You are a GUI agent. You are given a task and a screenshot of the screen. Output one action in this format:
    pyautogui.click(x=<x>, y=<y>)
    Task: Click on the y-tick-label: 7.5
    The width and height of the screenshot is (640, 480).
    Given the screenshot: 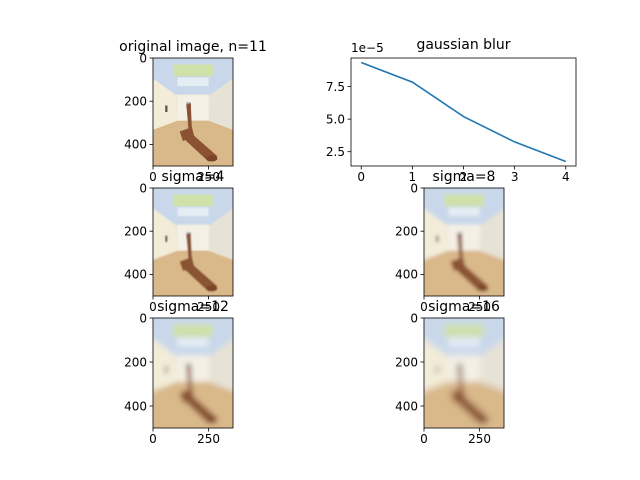 What is the action you would take?
    pyautogui.click(x=335, y=87)
    